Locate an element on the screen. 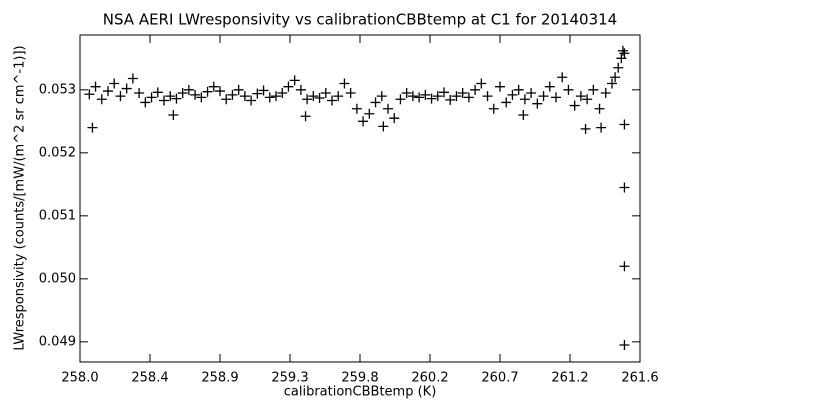 Image resolution: width=840 pixels, height=400 pixels. x-tick-label: 260.2 is located at coordinates (429, 378).